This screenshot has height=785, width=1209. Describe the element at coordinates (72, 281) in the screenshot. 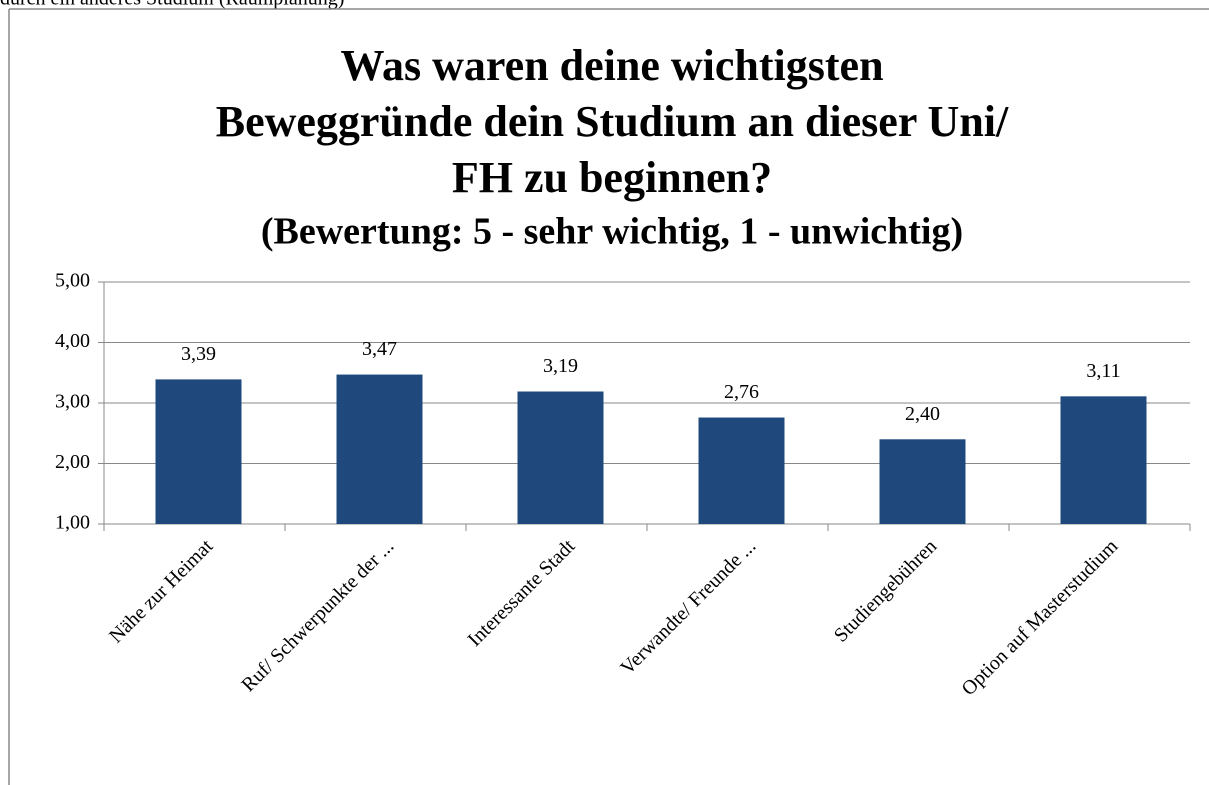

I see `y-tick-label: 5,00` at that location.